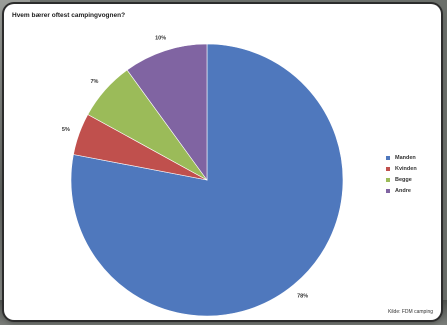  I want to click on legend-item-andre: Andre, so click(401, 190).